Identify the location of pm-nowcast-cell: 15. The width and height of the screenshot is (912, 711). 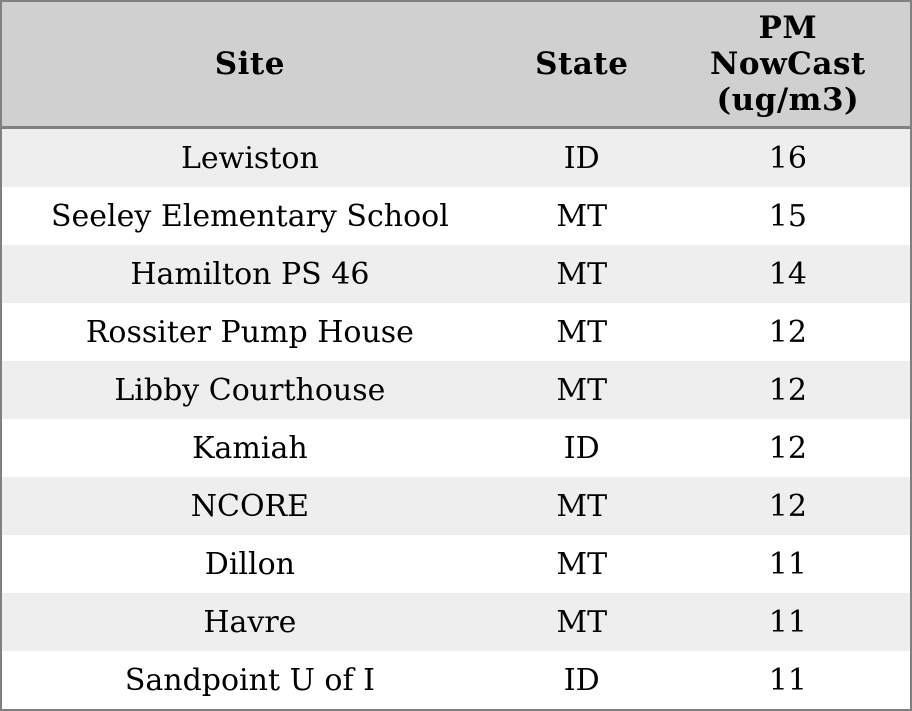
(787, 216).